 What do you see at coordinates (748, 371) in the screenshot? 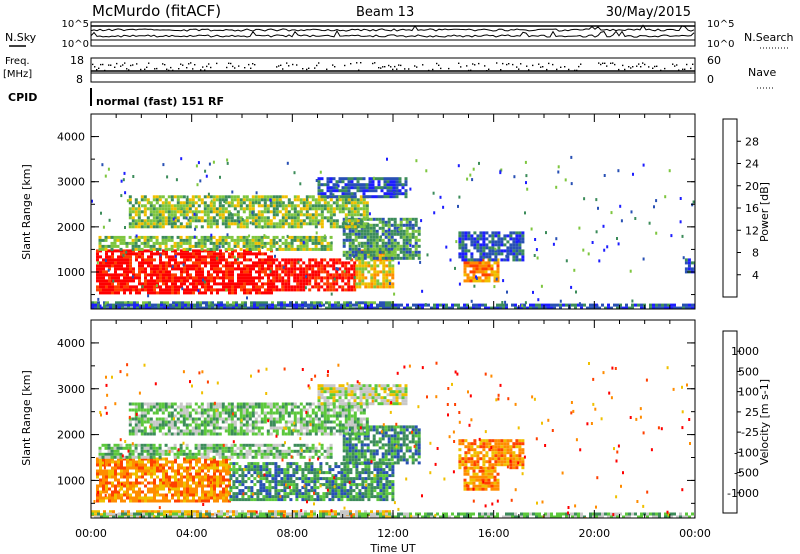
I see `velocity-panel-colorbar-tick: 500` at bounding box center [748, 371].